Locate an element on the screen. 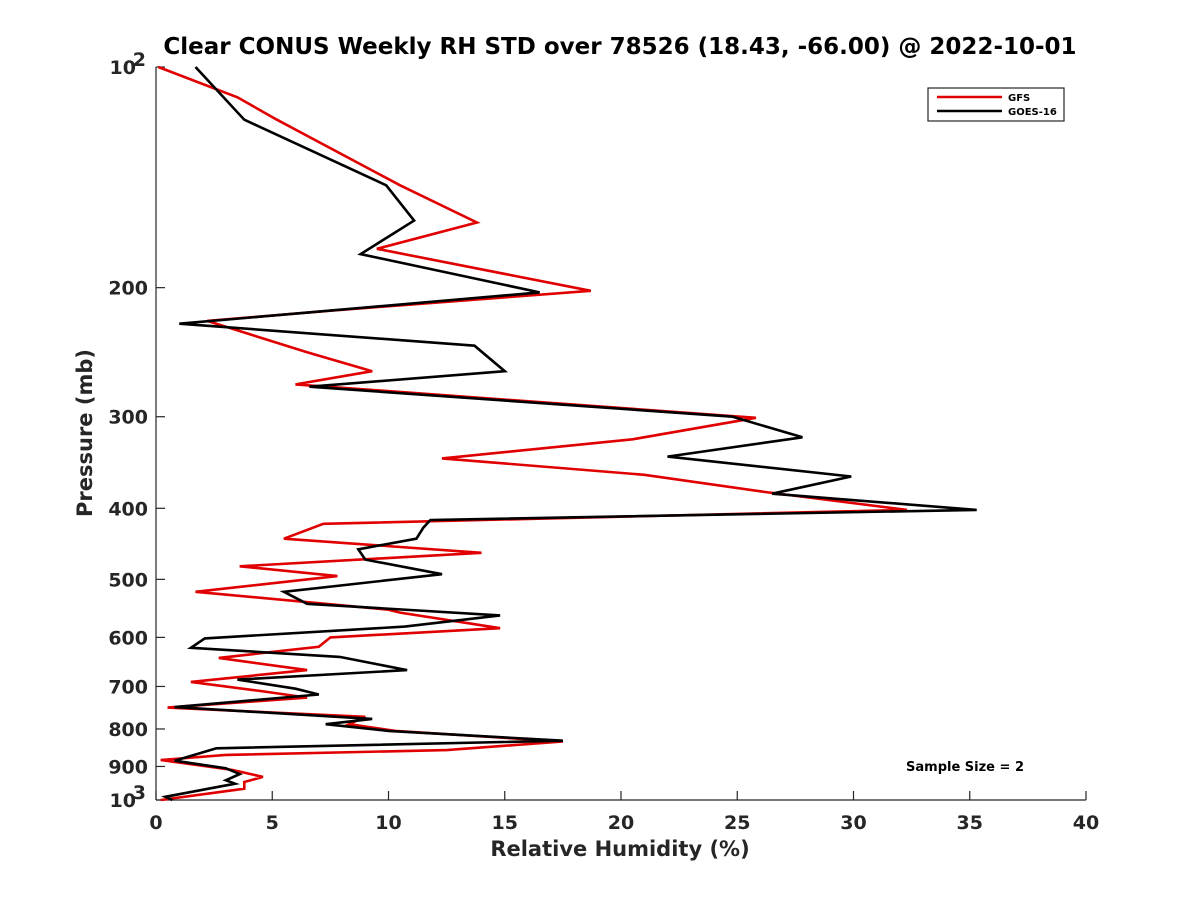 The width and height of the screenshot is (1200, 904). x-axis-label: Relative Humidity (%) is located at coordinates (619, 849).